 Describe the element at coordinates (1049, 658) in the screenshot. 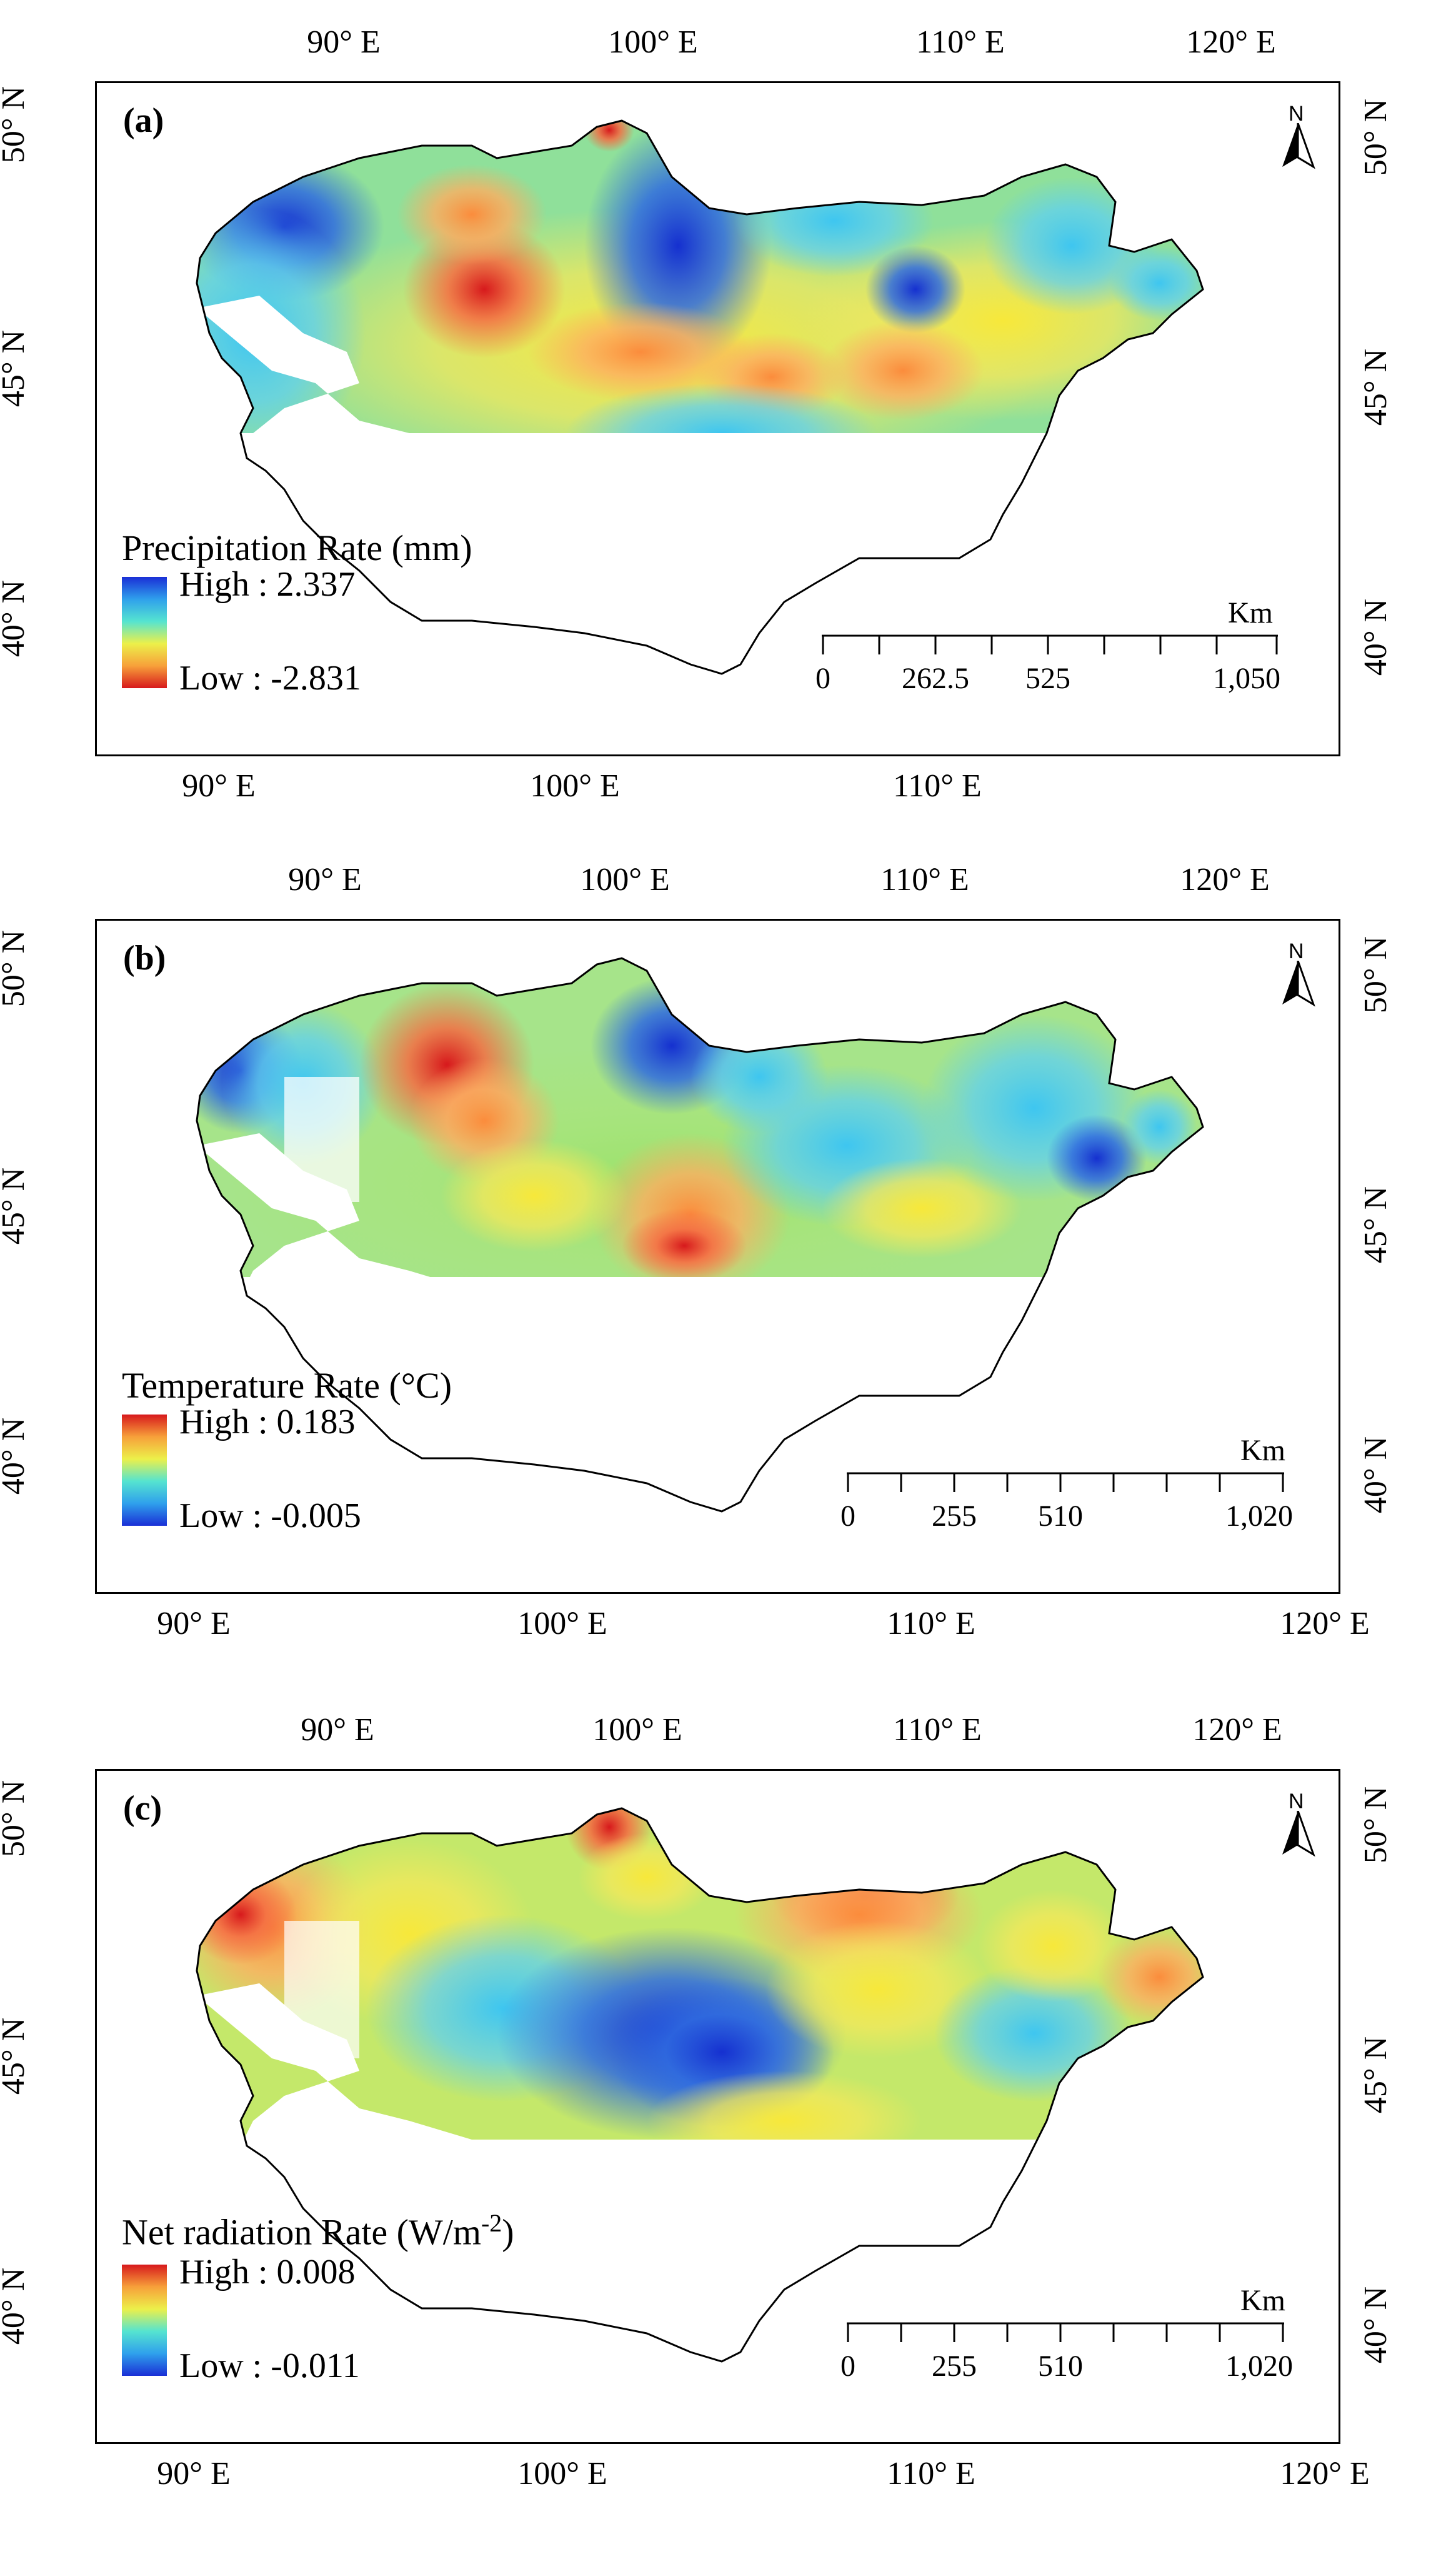

I see `scale-bar: Km 0 262.5 525 1,050` at that location.